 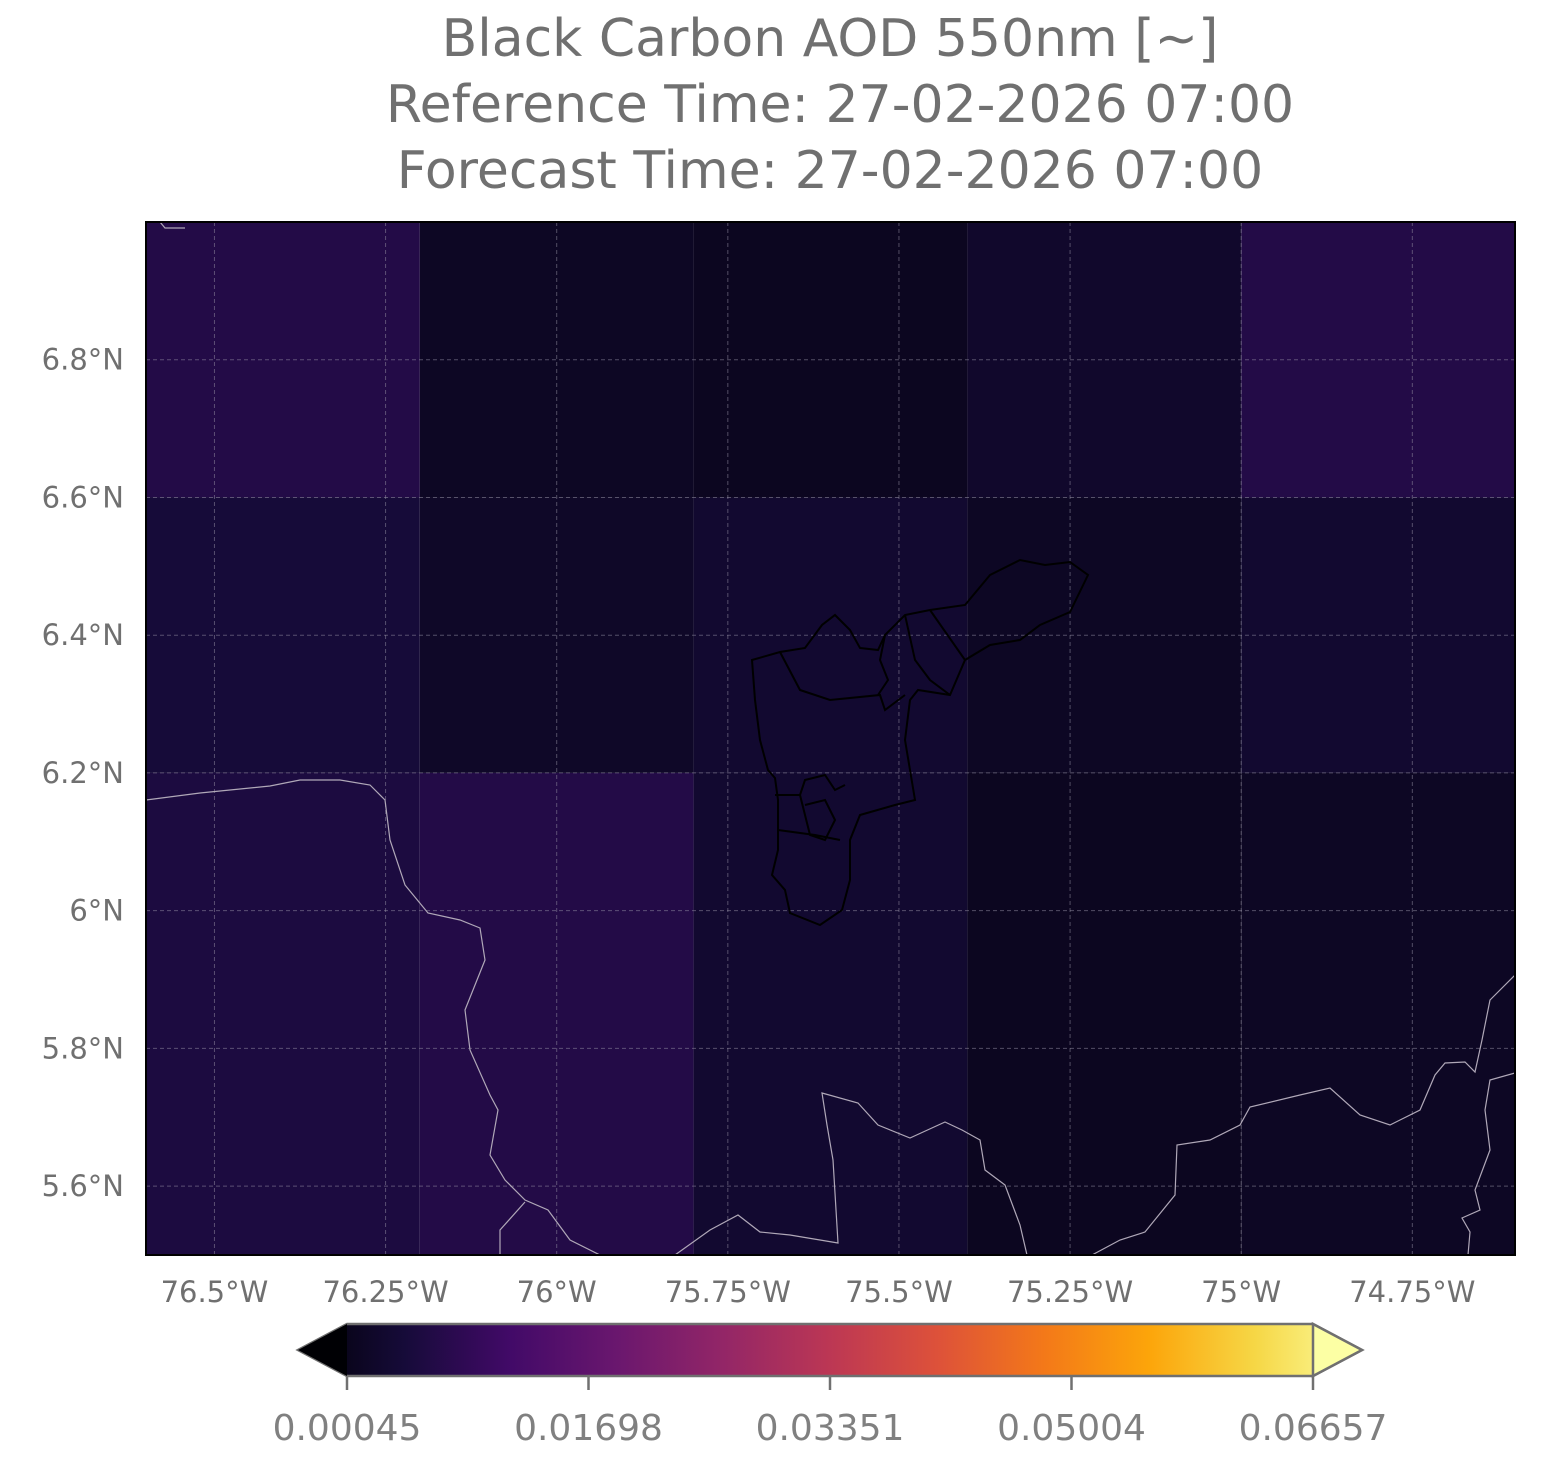 I want to click on x-tick-label: 76.25°W, so click(x=385, y=1292).